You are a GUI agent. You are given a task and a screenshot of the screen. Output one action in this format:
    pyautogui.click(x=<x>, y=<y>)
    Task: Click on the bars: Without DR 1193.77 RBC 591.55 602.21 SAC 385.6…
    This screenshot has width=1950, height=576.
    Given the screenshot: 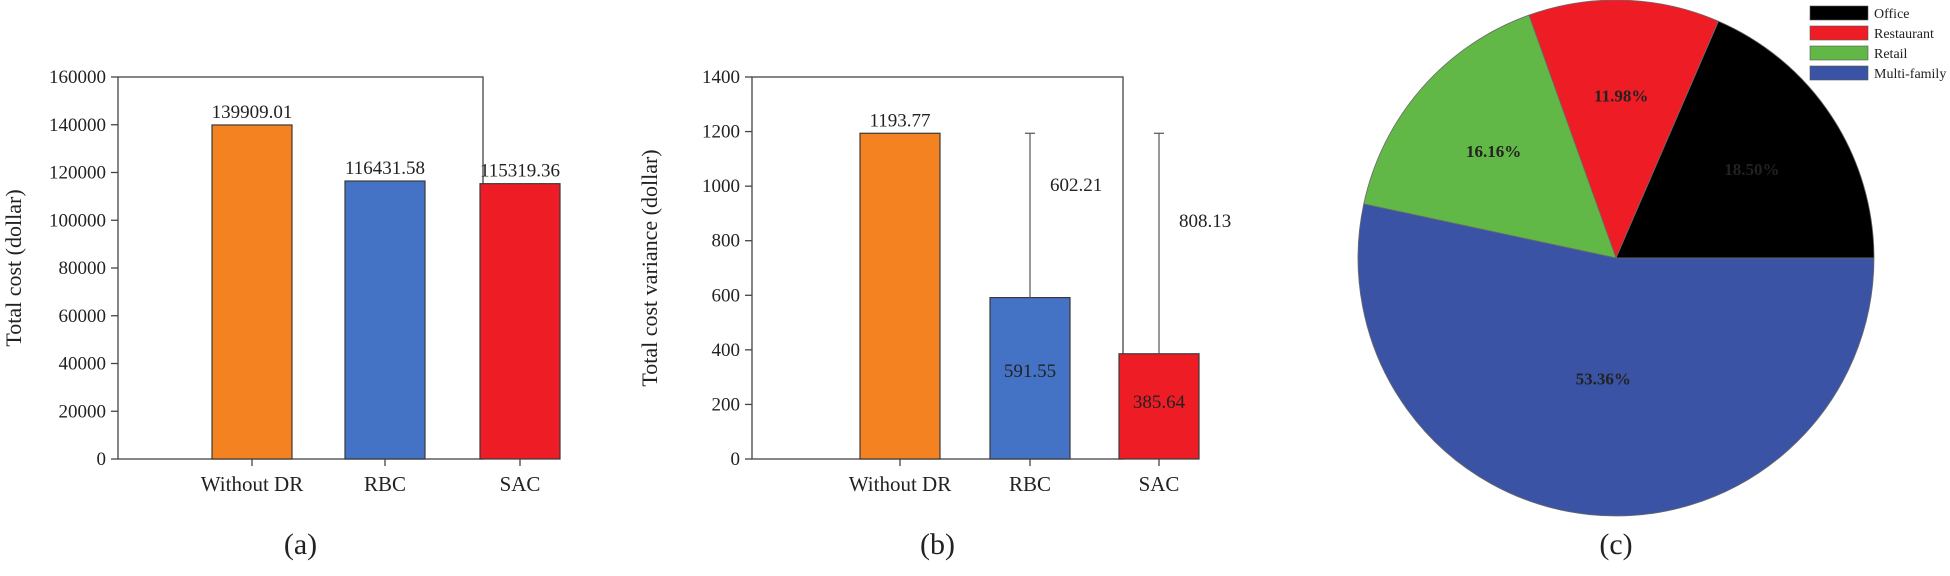 What is the action you would take?
    pyautogui.click(x=1040, y=303)
    